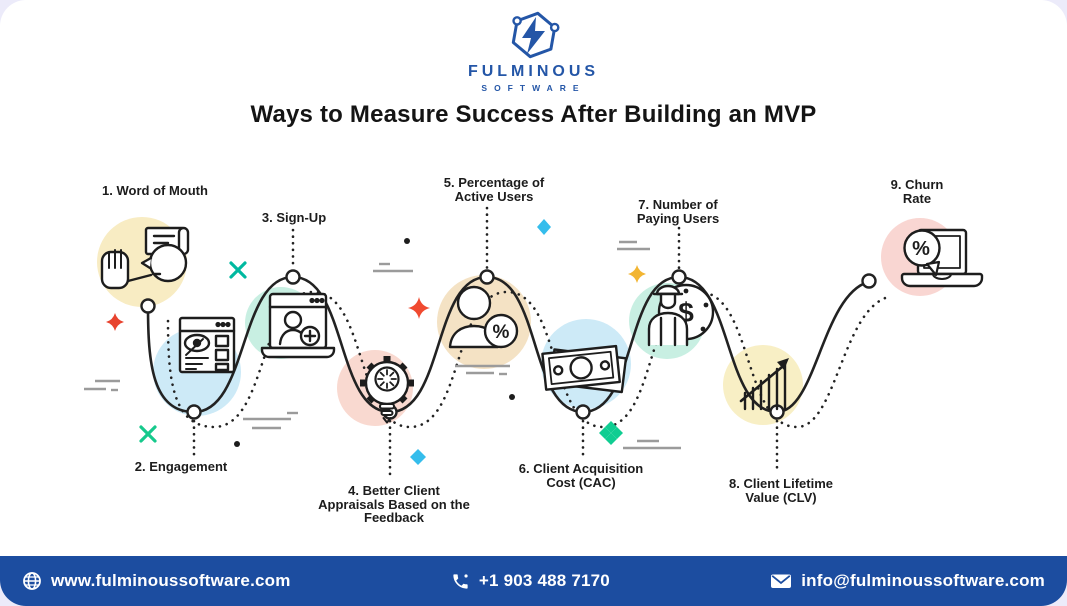 This screenshot has width=1067, height=606. I want to click on footer-phone-text: +1 903 488 7170, so click(544, 580).